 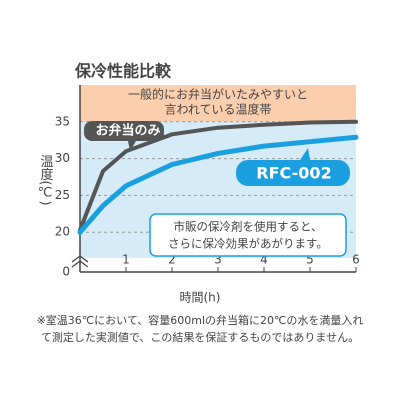 What do you see at coordinates (218, 260) in the screenshot?
I see `x-tick-label: 3` at bounding box center [218, 260].